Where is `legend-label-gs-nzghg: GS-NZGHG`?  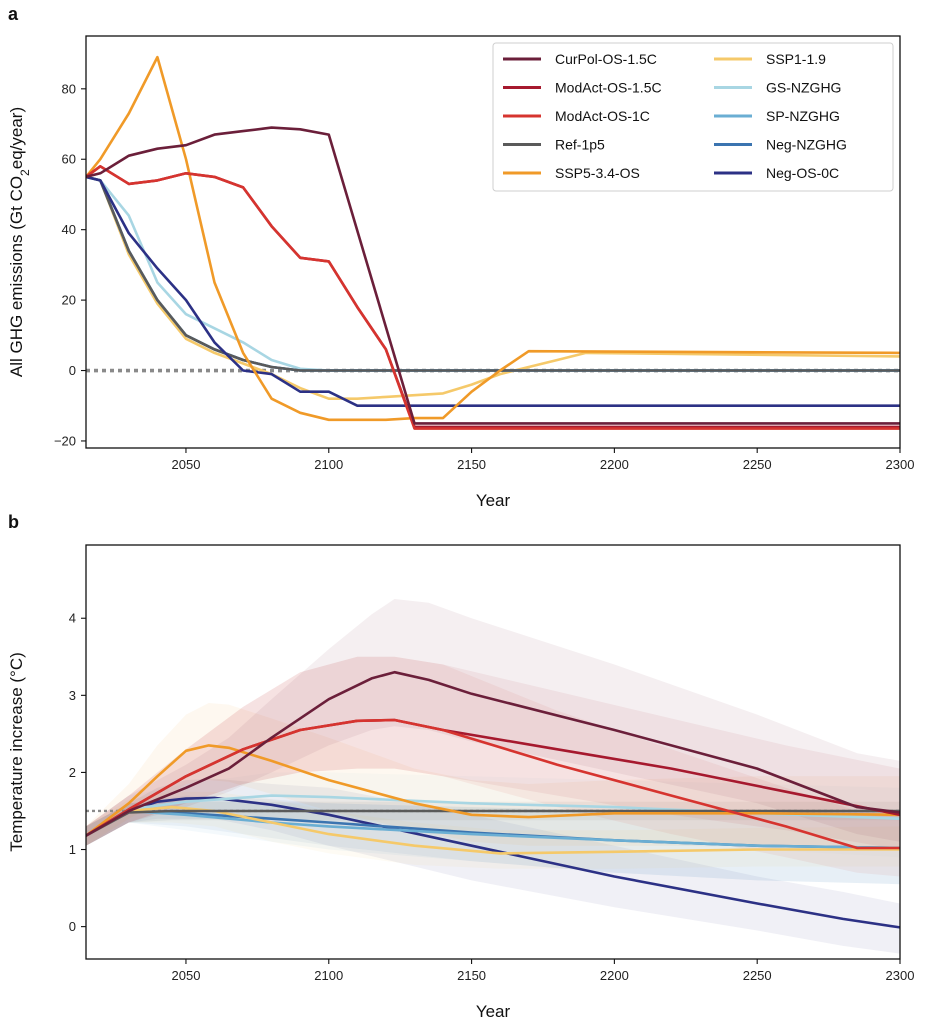 legend-label-gs-nzghg: GS-NZGHG is located at coordinates (803, 88).